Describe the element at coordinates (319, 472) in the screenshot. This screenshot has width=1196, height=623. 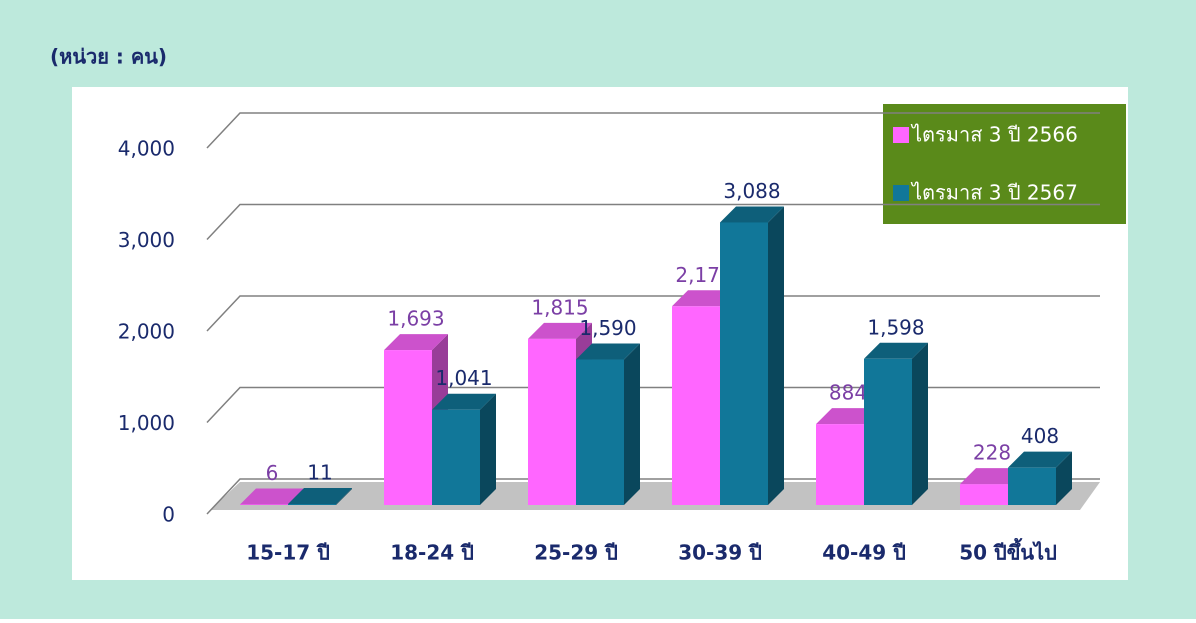
I see `data-label: 11` at that location.